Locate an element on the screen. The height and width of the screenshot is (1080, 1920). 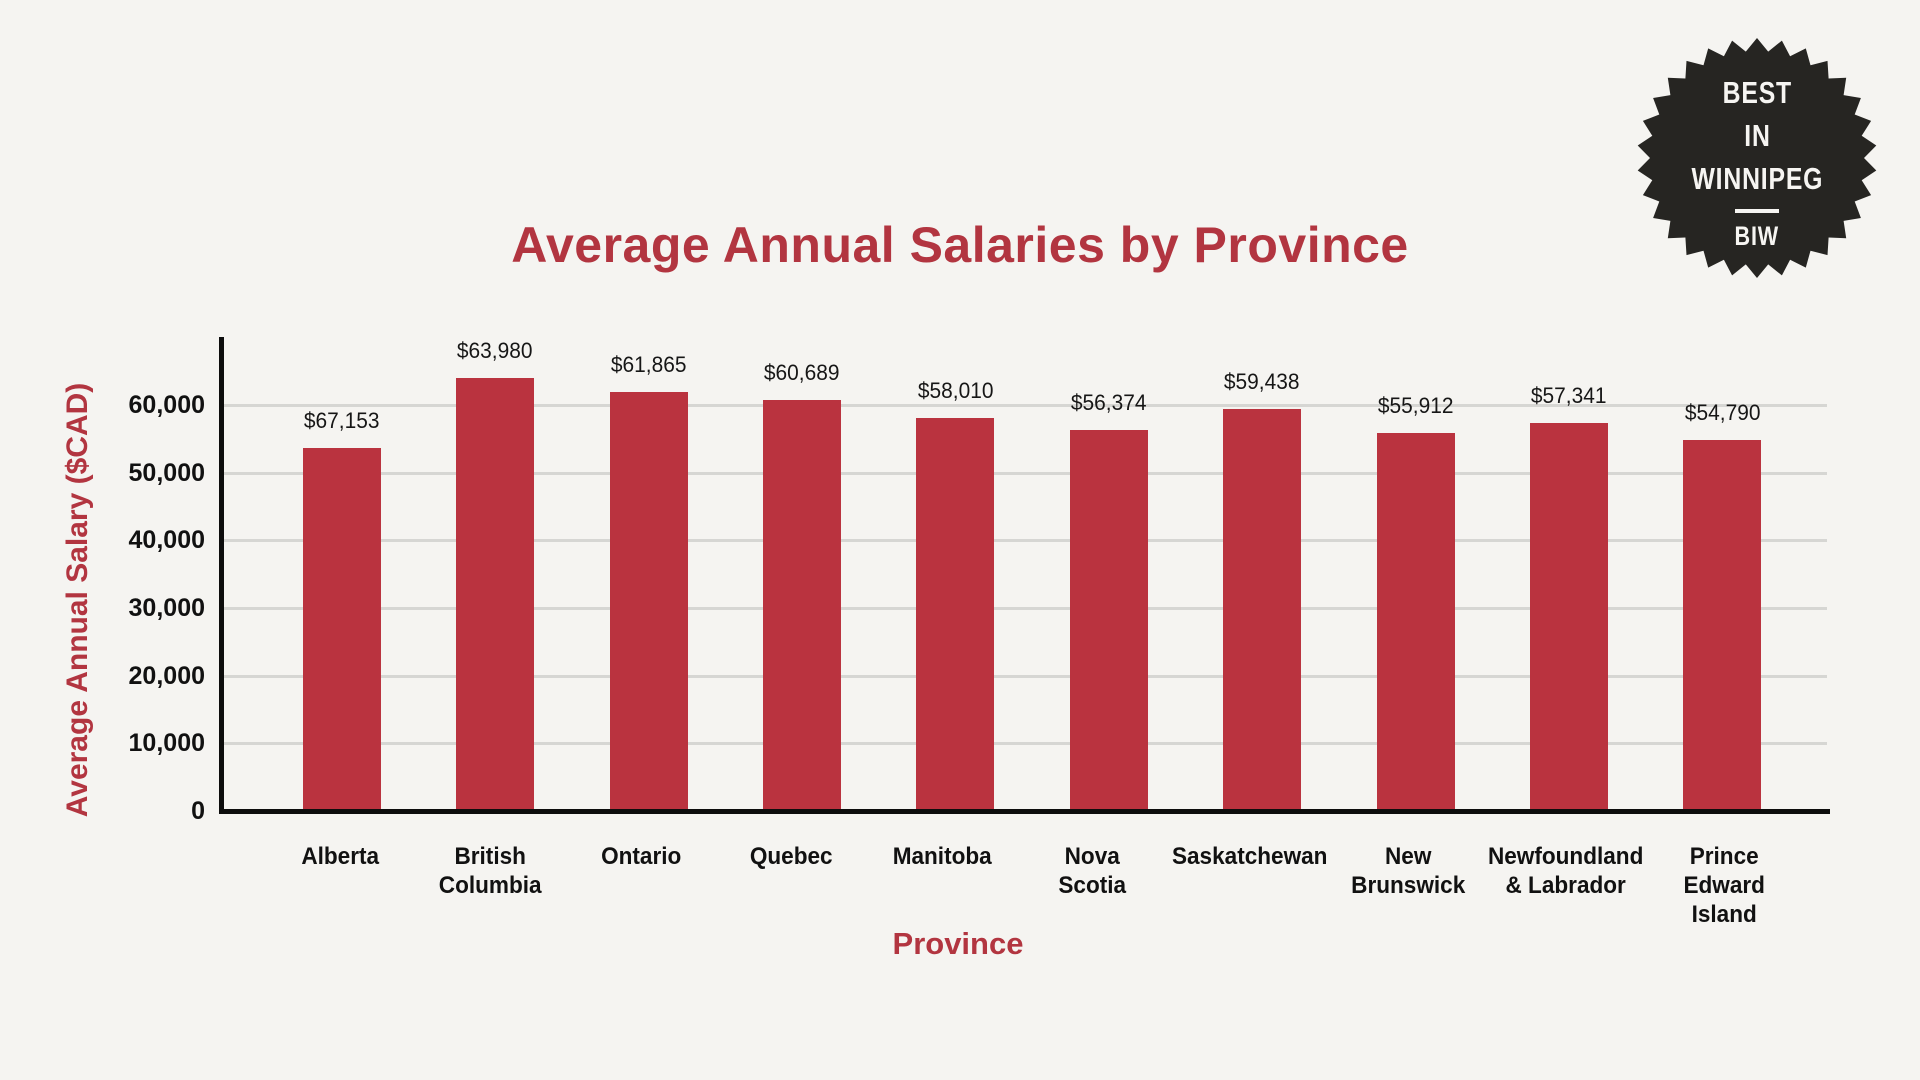
y-tick-0: 0 is located at coordinates (198, 811).